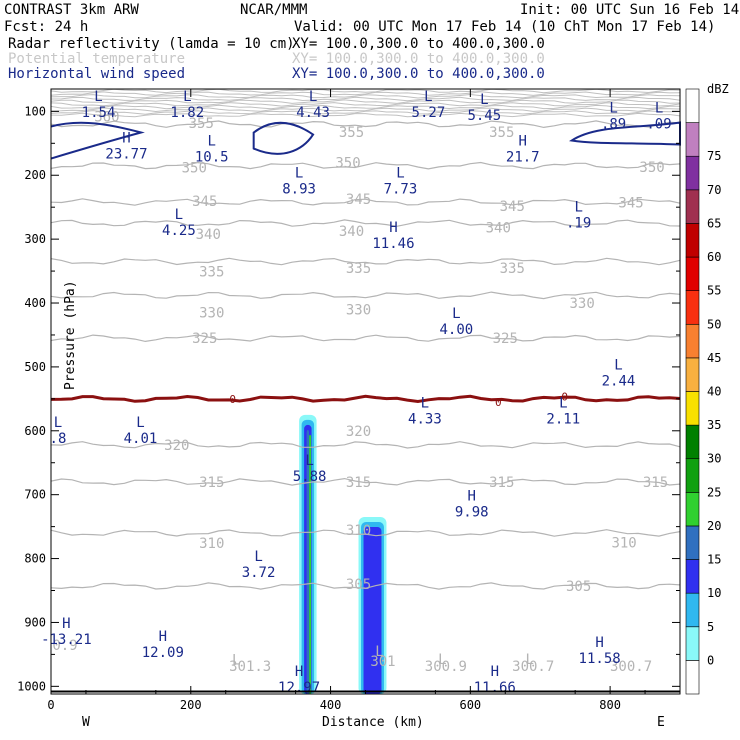 The width and height of the screenshot is (740, 740). Describe the element at coordinates (710, 627) in the screenshot. I see `colorbar-label: 5` at that location.